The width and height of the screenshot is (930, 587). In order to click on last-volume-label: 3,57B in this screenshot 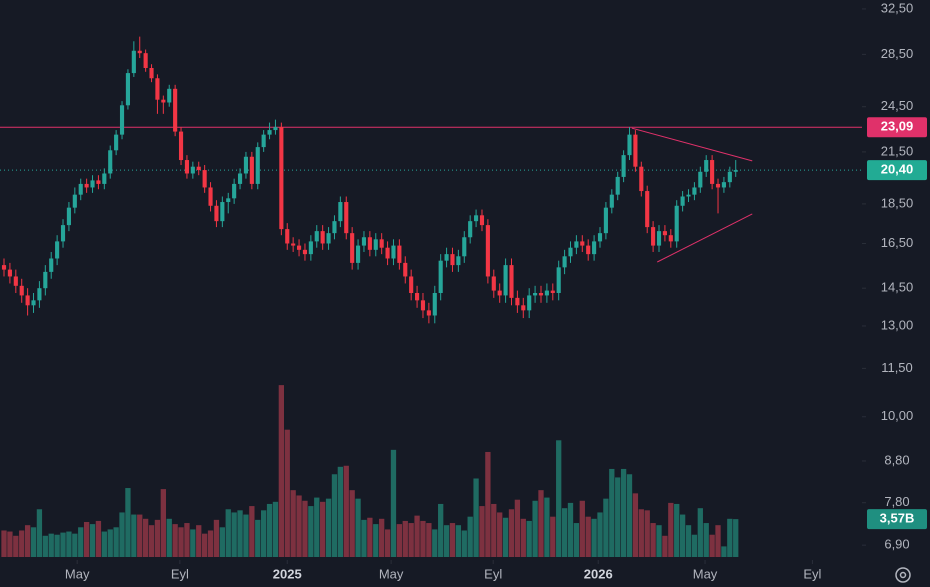, I will do `click(897, 518)`.